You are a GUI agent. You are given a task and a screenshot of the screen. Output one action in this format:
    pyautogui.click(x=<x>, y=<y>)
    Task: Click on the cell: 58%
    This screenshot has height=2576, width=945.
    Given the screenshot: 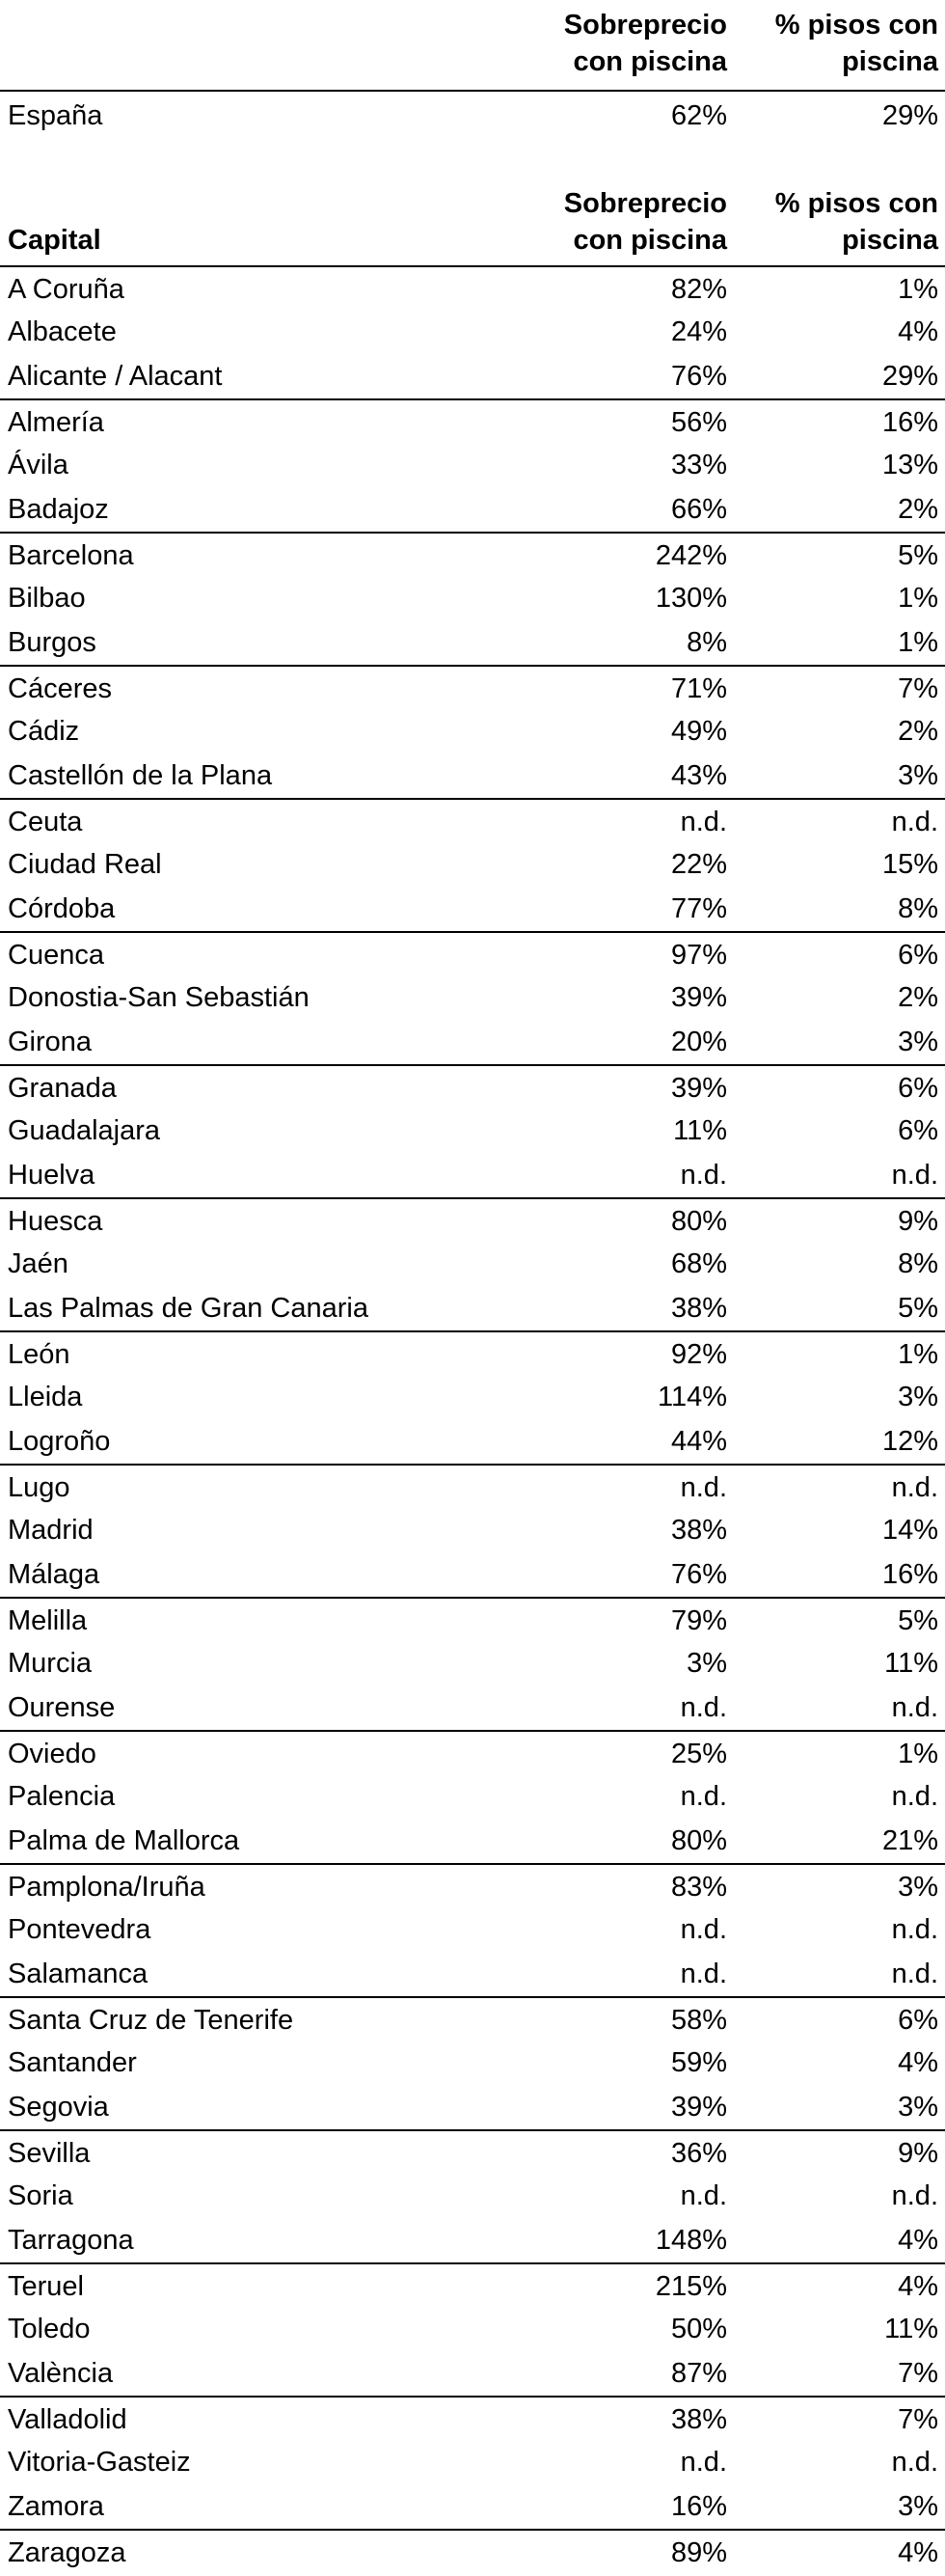 What is the action you would take?
    pyautogui.click(x=698, y=2021)
    